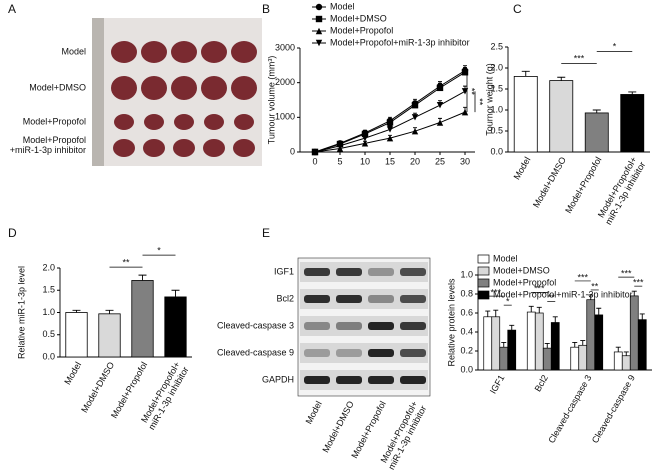 This screenshot has height=470, width=666. Describe the element at coordinates (365, 161) in the screenshot. I see `x-tick-label: 10` at that location.